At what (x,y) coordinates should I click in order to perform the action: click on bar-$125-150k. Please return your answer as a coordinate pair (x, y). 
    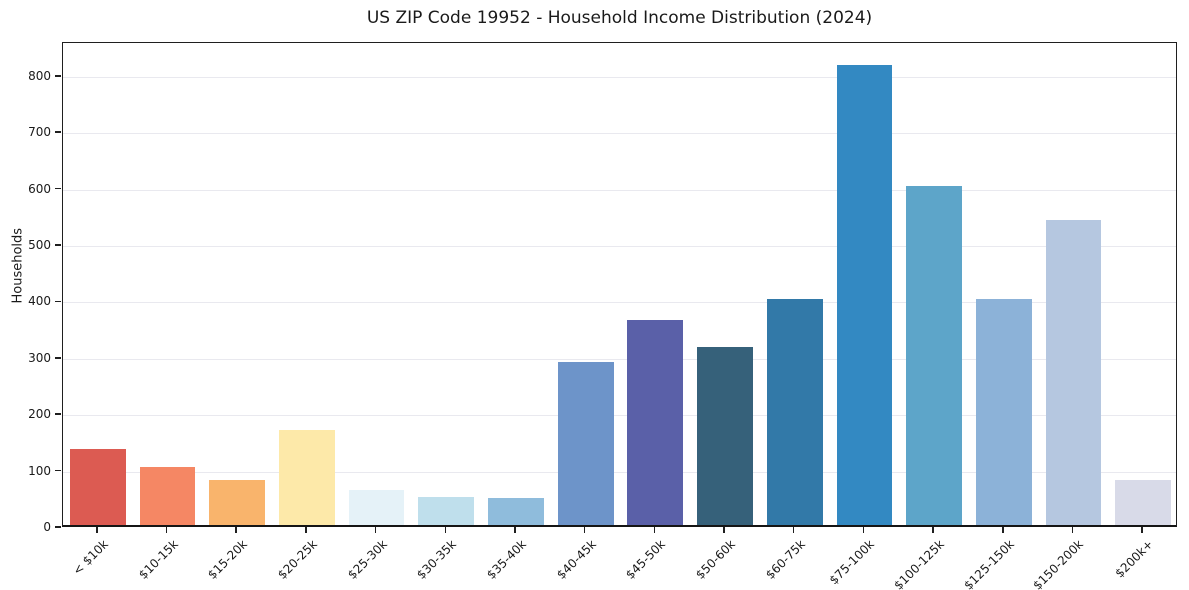
    Looking at the image, I should click on (1003, 412).